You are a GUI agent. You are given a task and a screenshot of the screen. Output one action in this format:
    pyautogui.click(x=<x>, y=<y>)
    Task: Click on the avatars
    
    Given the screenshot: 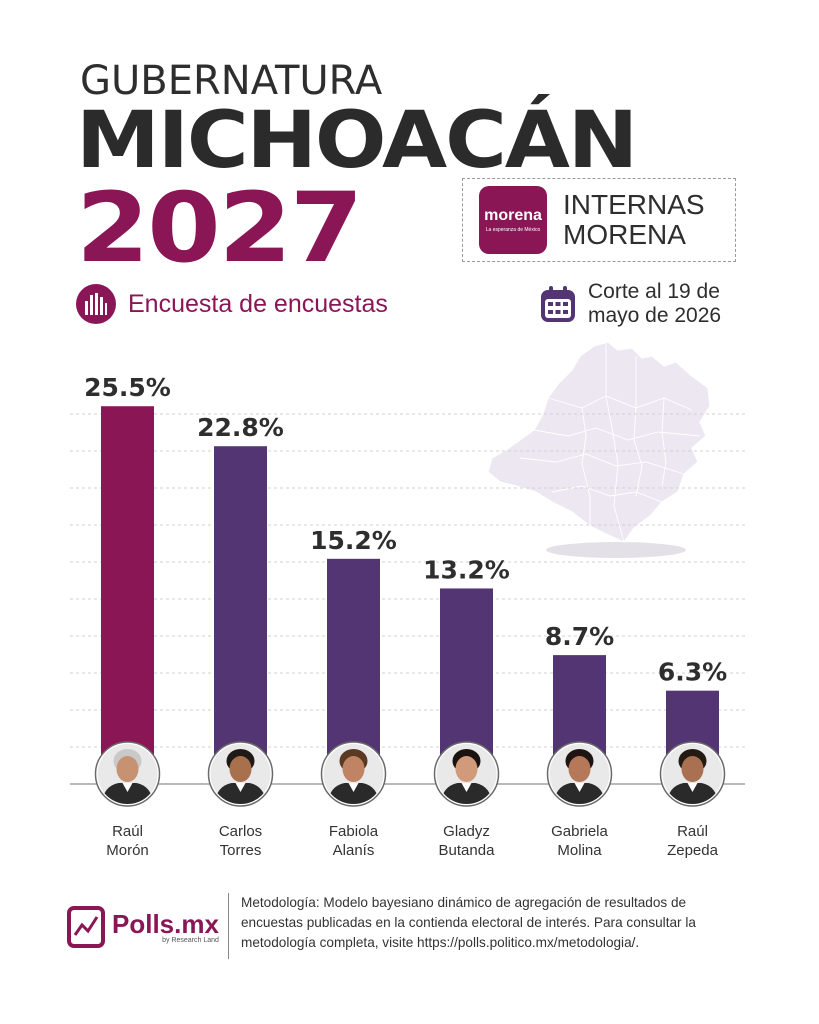 What is the action you would take?
    pyautogui.click(x=410, y=774)
    